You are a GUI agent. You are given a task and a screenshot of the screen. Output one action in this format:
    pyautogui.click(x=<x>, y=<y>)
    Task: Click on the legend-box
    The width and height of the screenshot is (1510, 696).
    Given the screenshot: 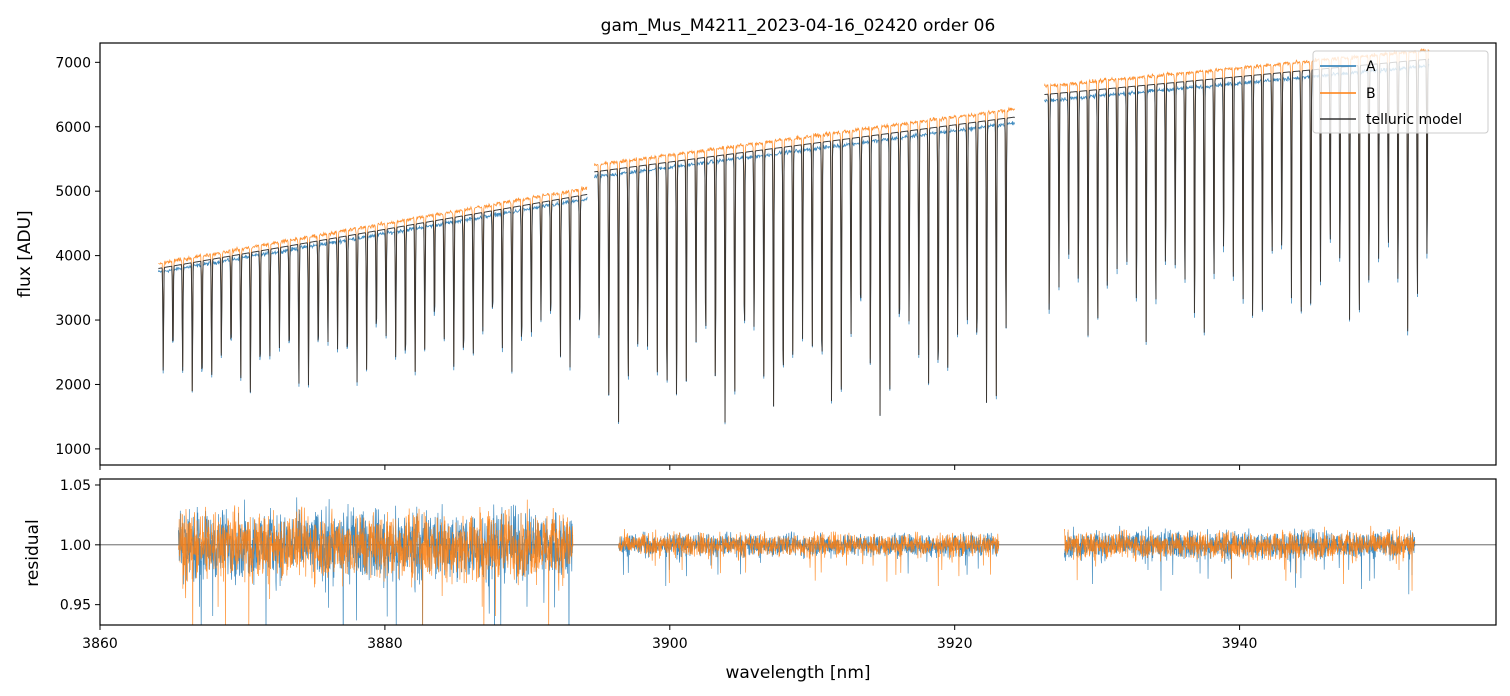 What is the action you would take?
    pyautogui.click(x=1400, y=92)
    